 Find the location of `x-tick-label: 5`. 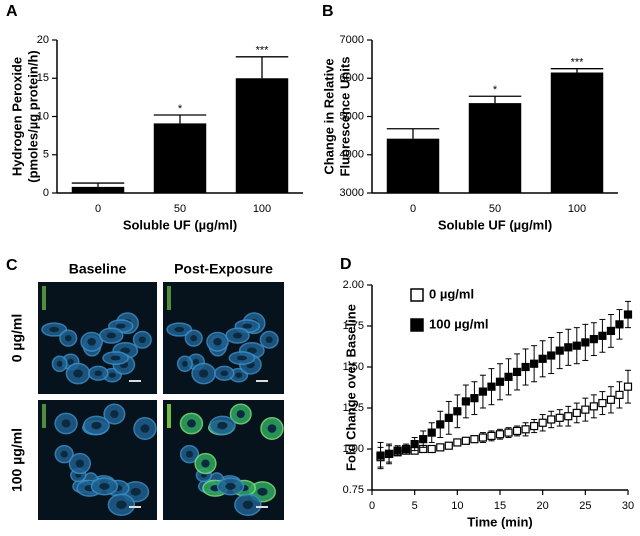

x-tick-label: 5 is located at coordinates (415, 506).